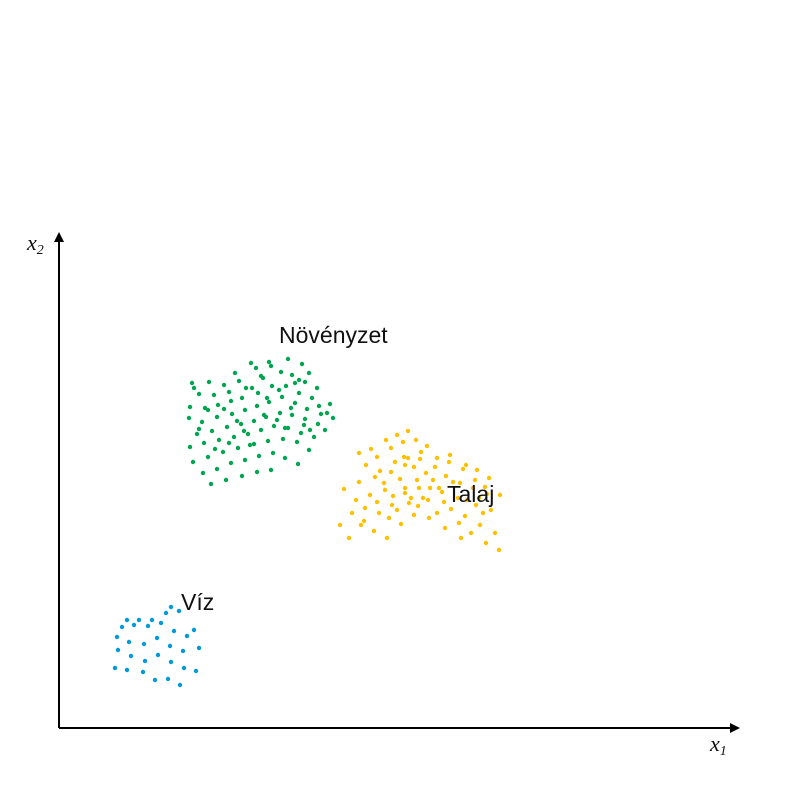 This screenshot has width=789, height=790. What do you see at coordinates (470, 494) in the screenshot?
I see `label-talaj: Talaj` at bounding box center [470, 494].